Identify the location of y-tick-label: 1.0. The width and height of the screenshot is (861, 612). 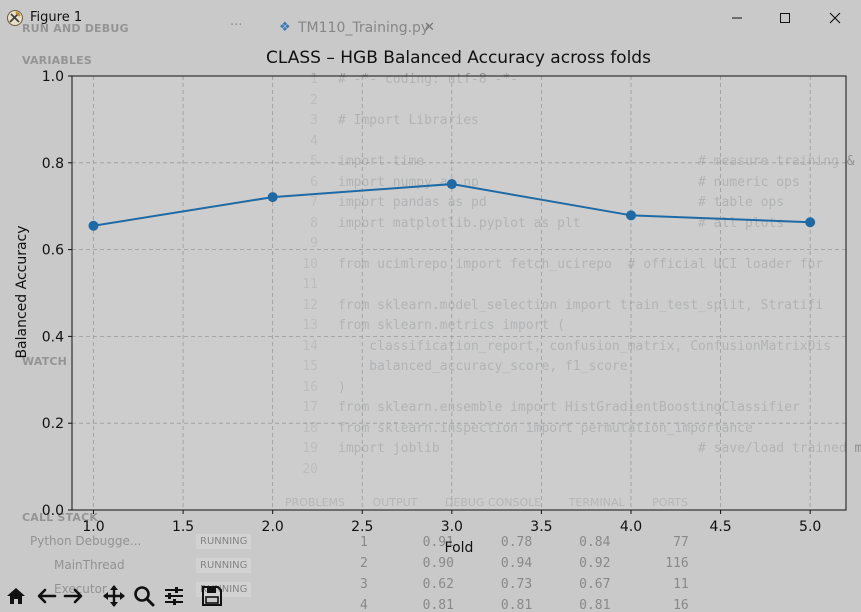
(53, 77).